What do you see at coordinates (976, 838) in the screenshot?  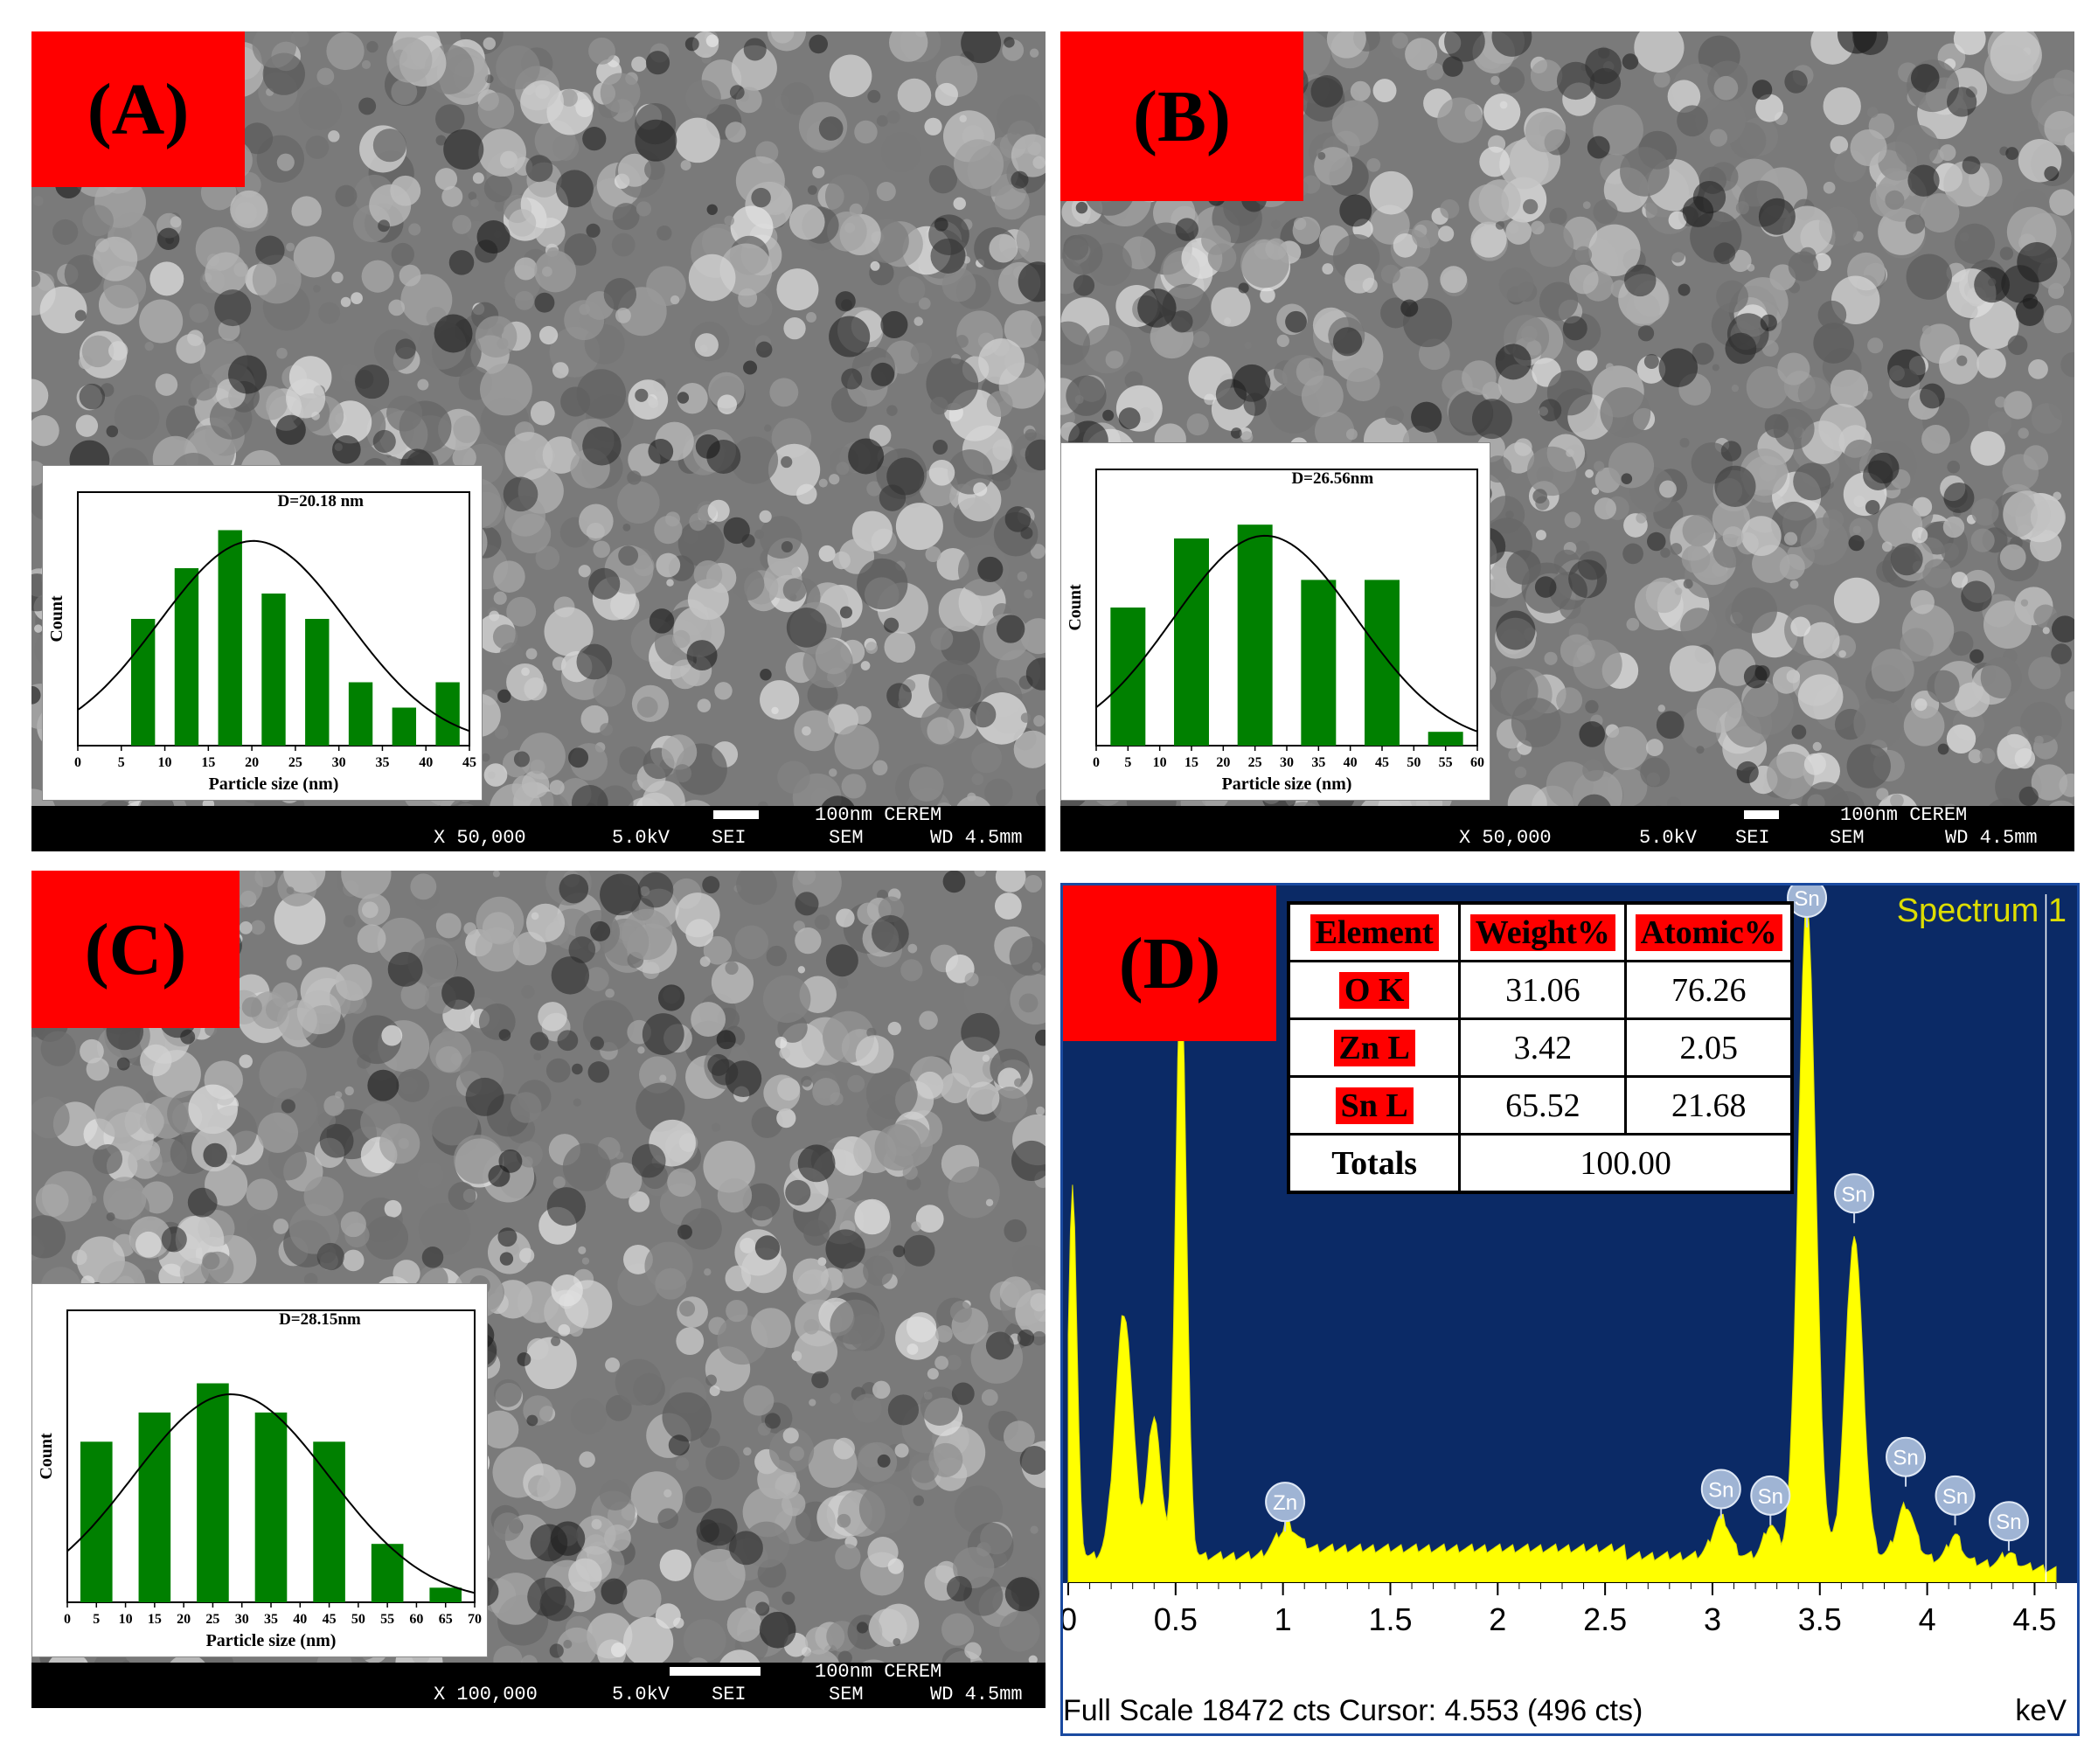 I see `wd-a: WD 4.5mm` at bounding box center [976, 838].